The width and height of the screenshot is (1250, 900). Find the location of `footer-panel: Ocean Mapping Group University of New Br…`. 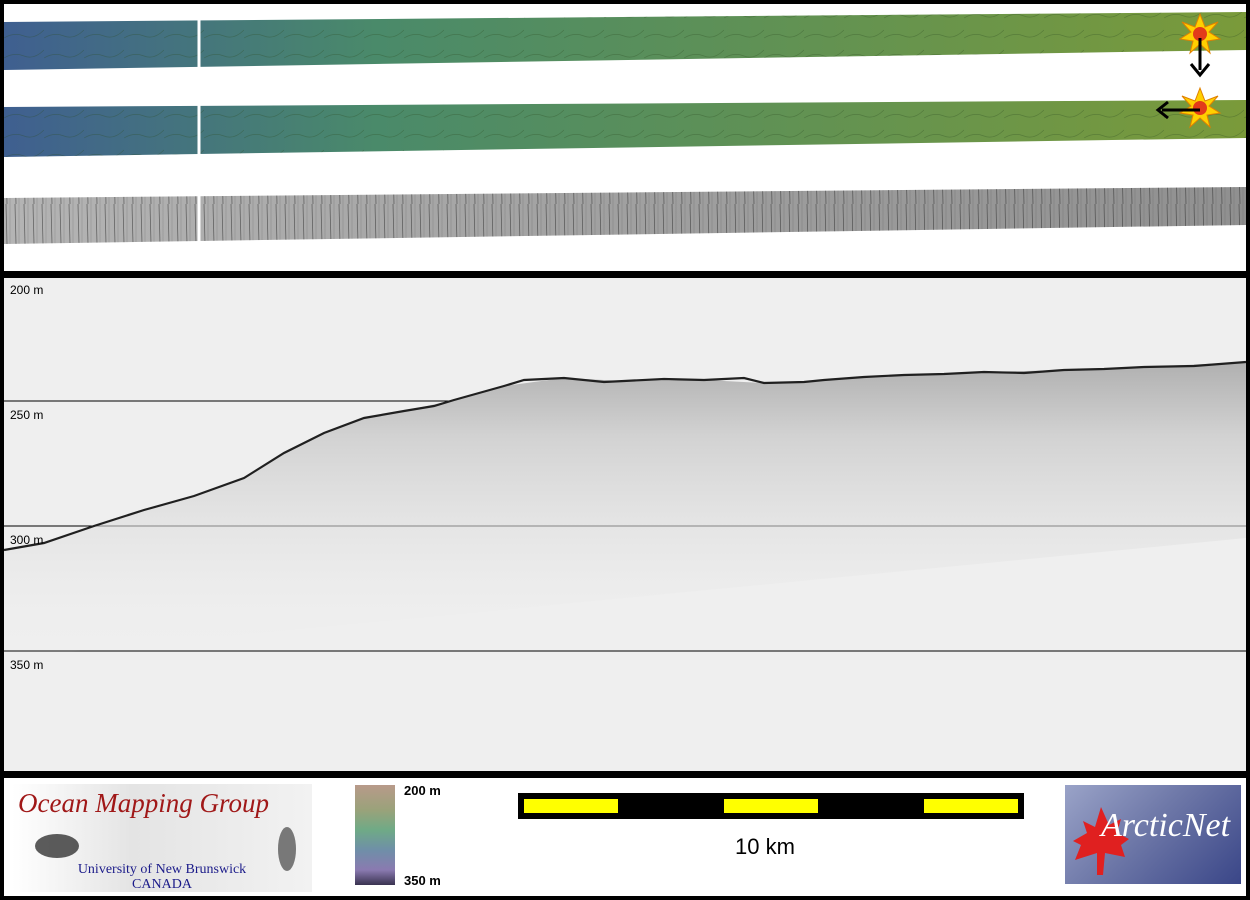

footer-panel: Ocean Mapping Group University of New Br… is located at coordinates (625, 837).